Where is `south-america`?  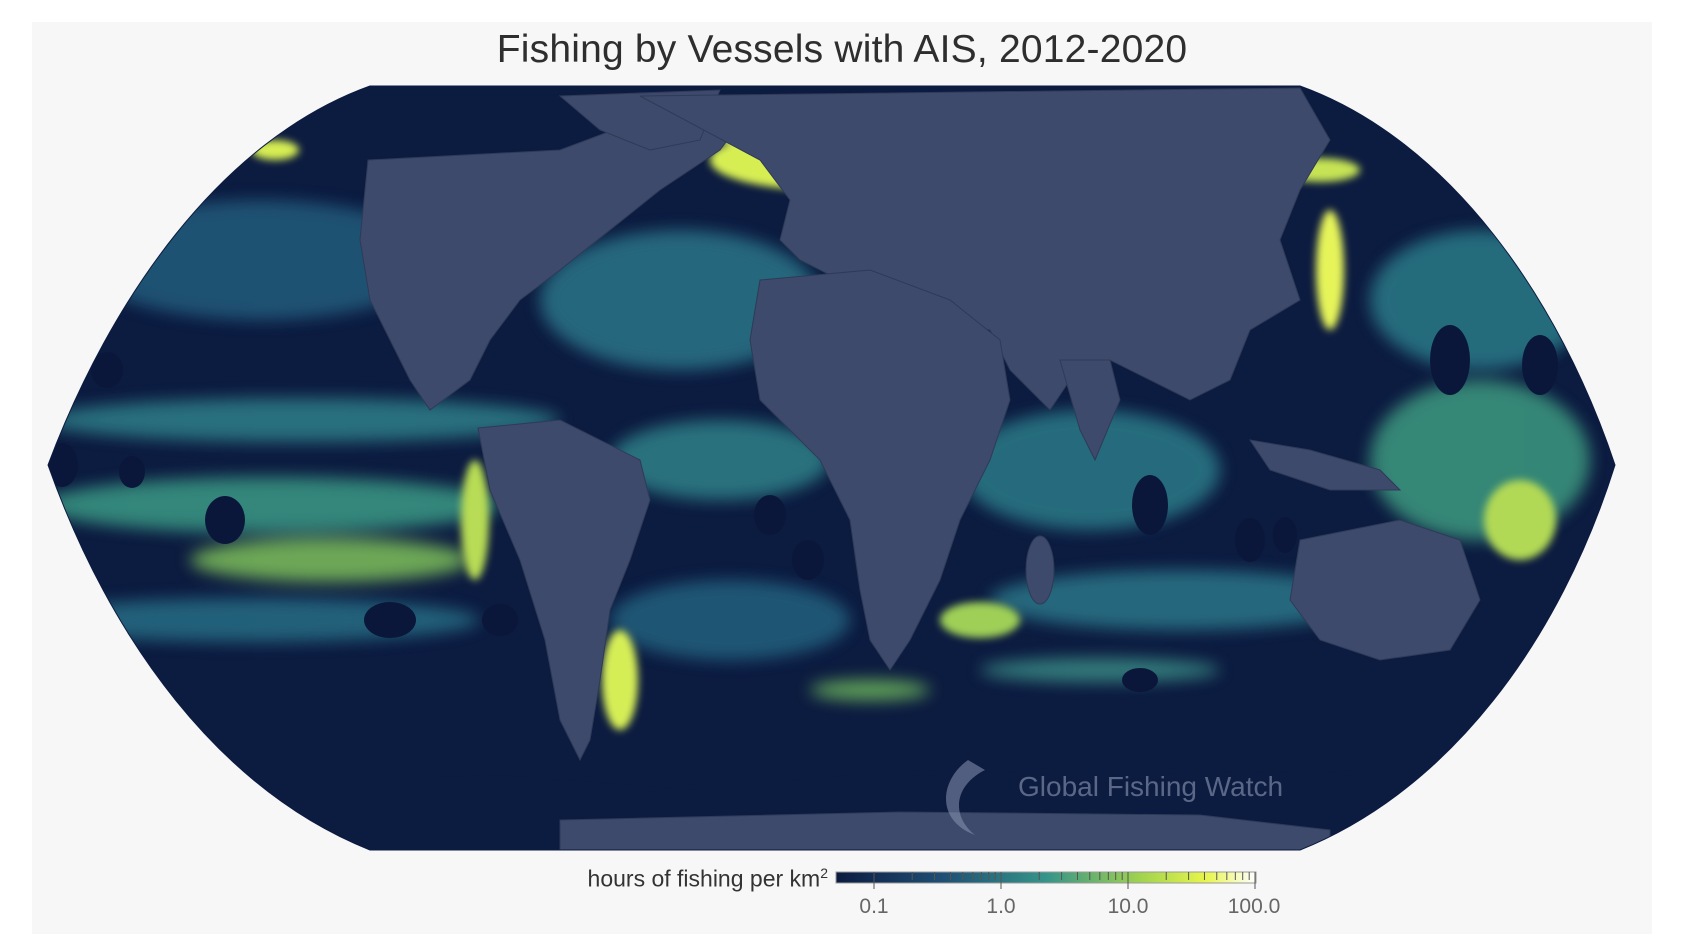 south-america is located at coordinates (564, 590).